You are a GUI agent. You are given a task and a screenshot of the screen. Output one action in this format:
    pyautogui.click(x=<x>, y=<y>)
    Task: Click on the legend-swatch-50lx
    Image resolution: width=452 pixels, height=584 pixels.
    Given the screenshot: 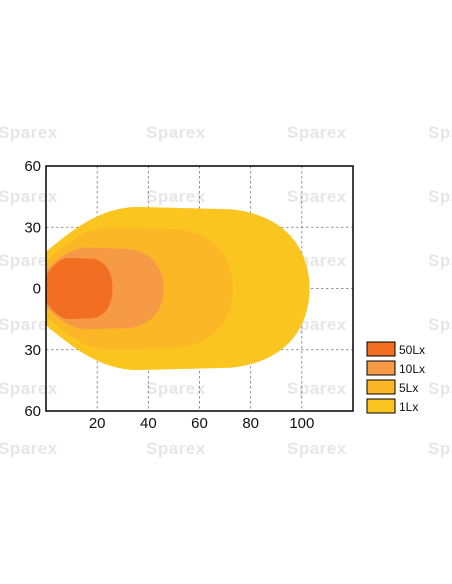 What is the action you would take?
    pyautogui.click(x=381, y=349)
    